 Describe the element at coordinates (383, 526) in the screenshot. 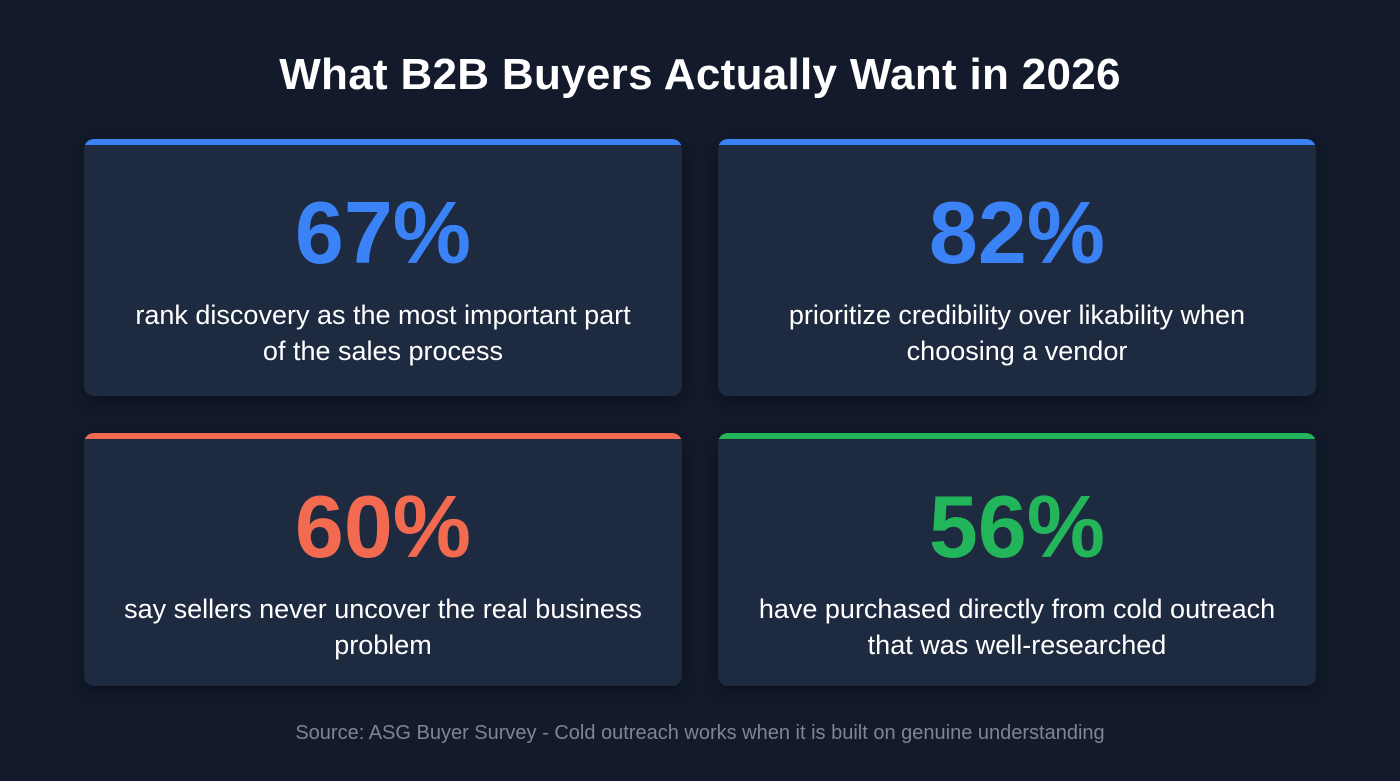

I see `stat-value: 60%` at that location.